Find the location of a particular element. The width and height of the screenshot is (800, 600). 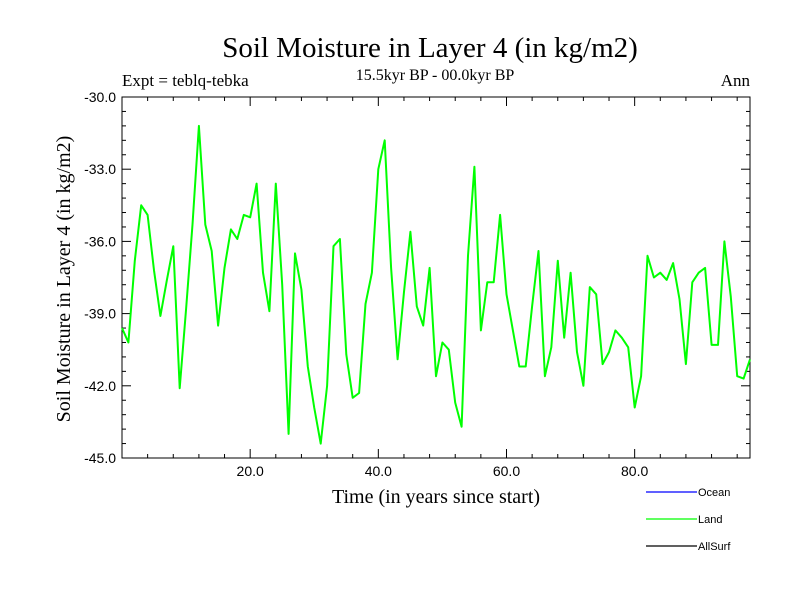

y-tick-label: -39.0 is located at coordinates (100, 314).